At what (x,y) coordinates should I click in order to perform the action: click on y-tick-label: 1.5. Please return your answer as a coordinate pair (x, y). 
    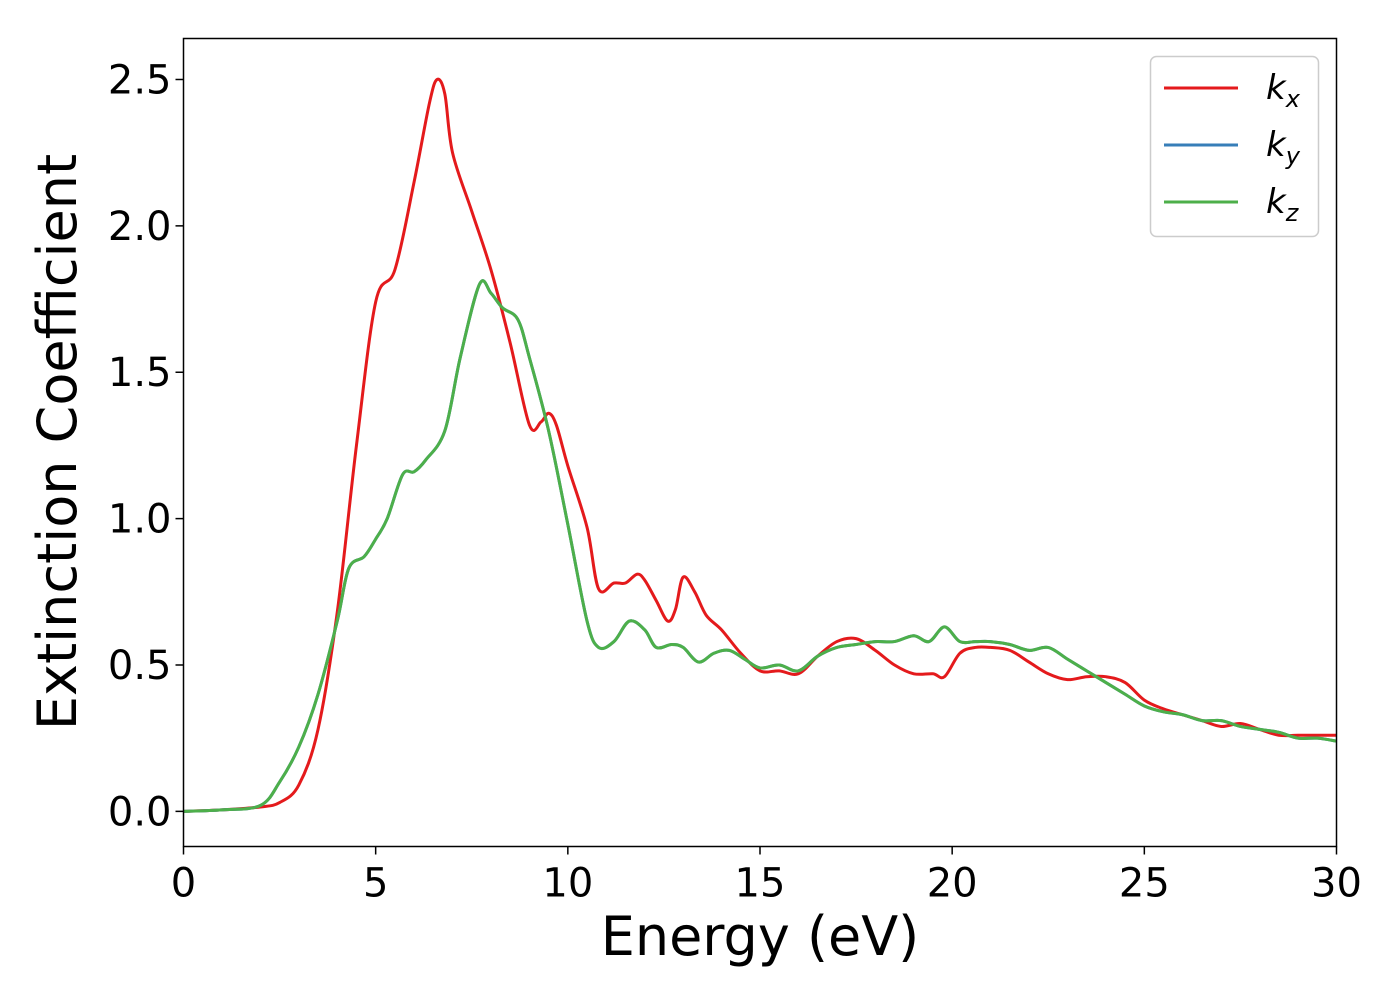
    Looking at the image, I should click on (140, 373).